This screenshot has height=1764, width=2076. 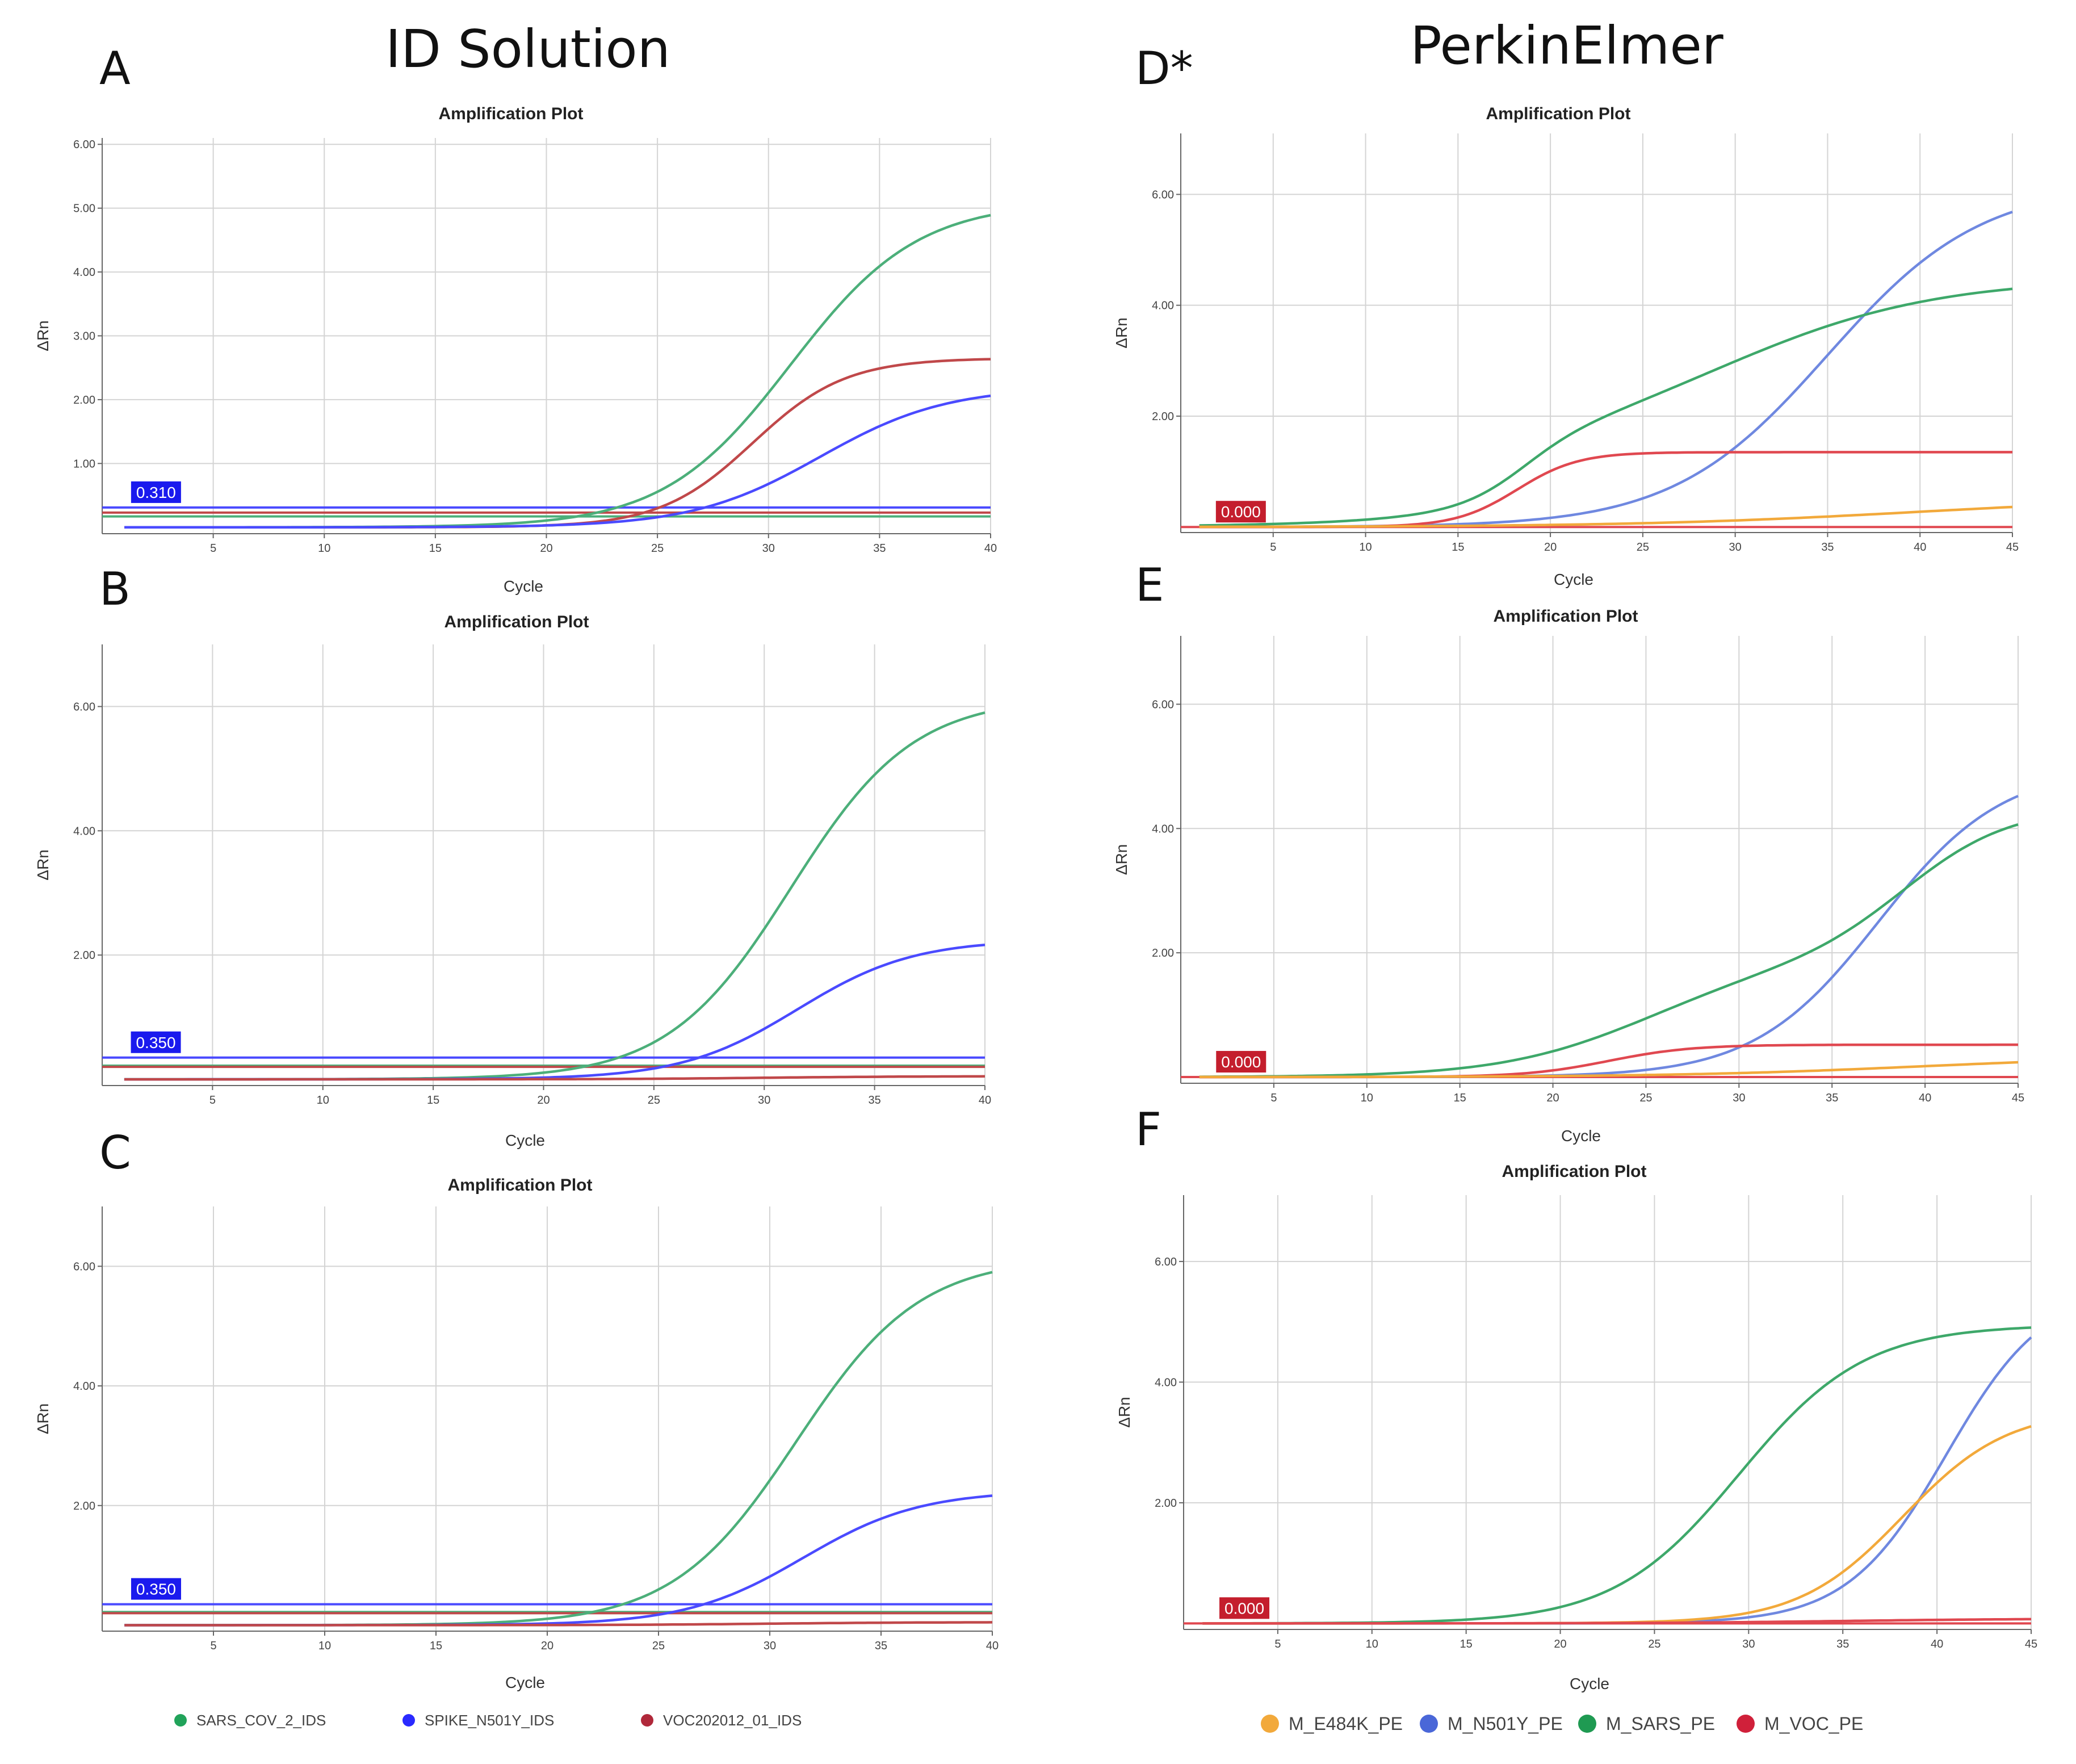 What do you see at coordinates (1567, 46) in the screenshot?
I see `column-title-perkinelmer: PerkinElmer` at bounding box center [1567, 46].